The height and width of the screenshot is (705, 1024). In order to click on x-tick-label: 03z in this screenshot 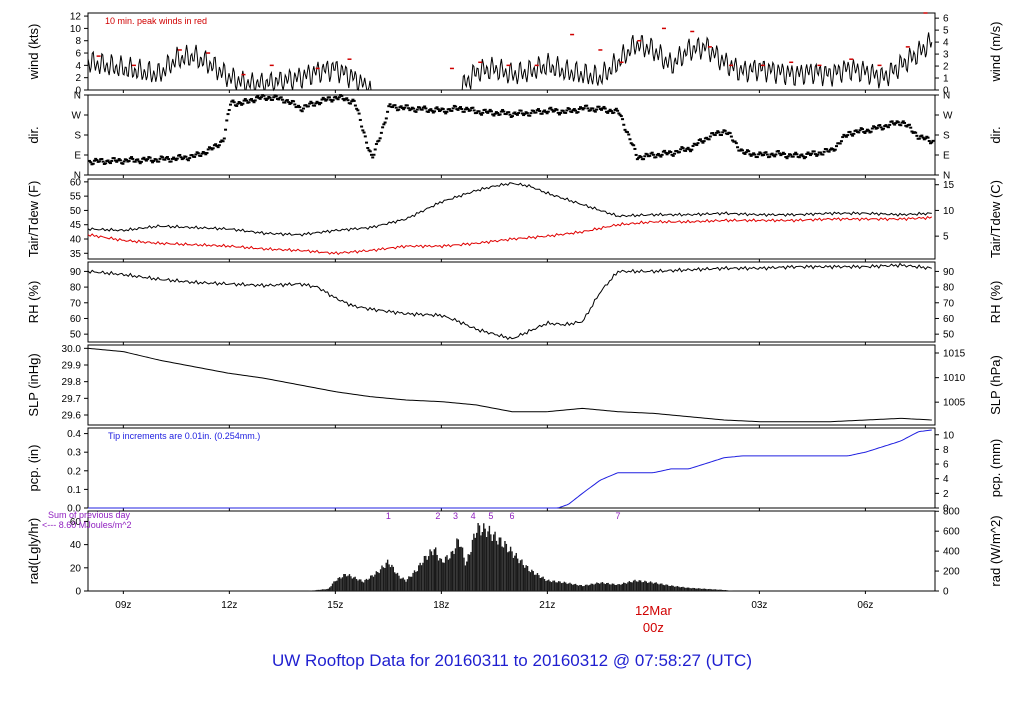, I will do `click(759, 605)`.